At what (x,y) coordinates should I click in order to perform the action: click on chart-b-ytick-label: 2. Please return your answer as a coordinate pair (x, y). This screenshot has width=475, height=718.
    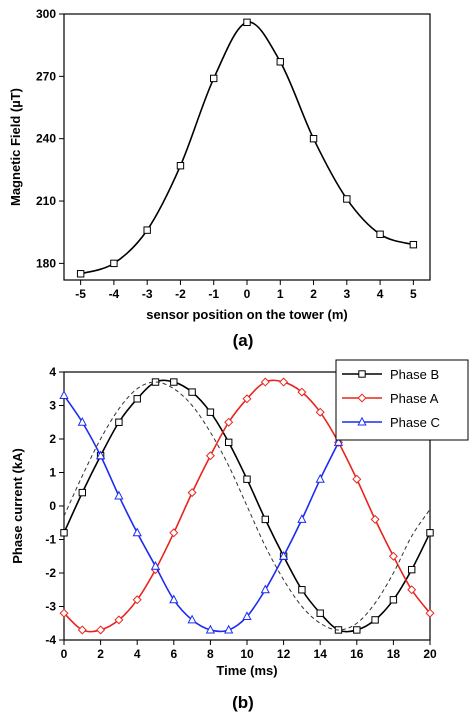
    Looking at the image, I should click on (52, 439).